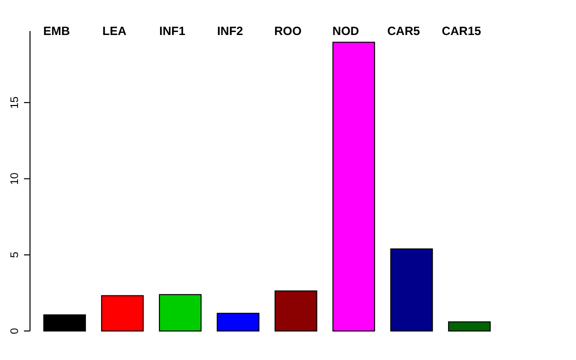  What do you see at coordinates (230, 31) in the screenshot?
I see `x-tick-label: INF2` at bounding box center [230, 31].